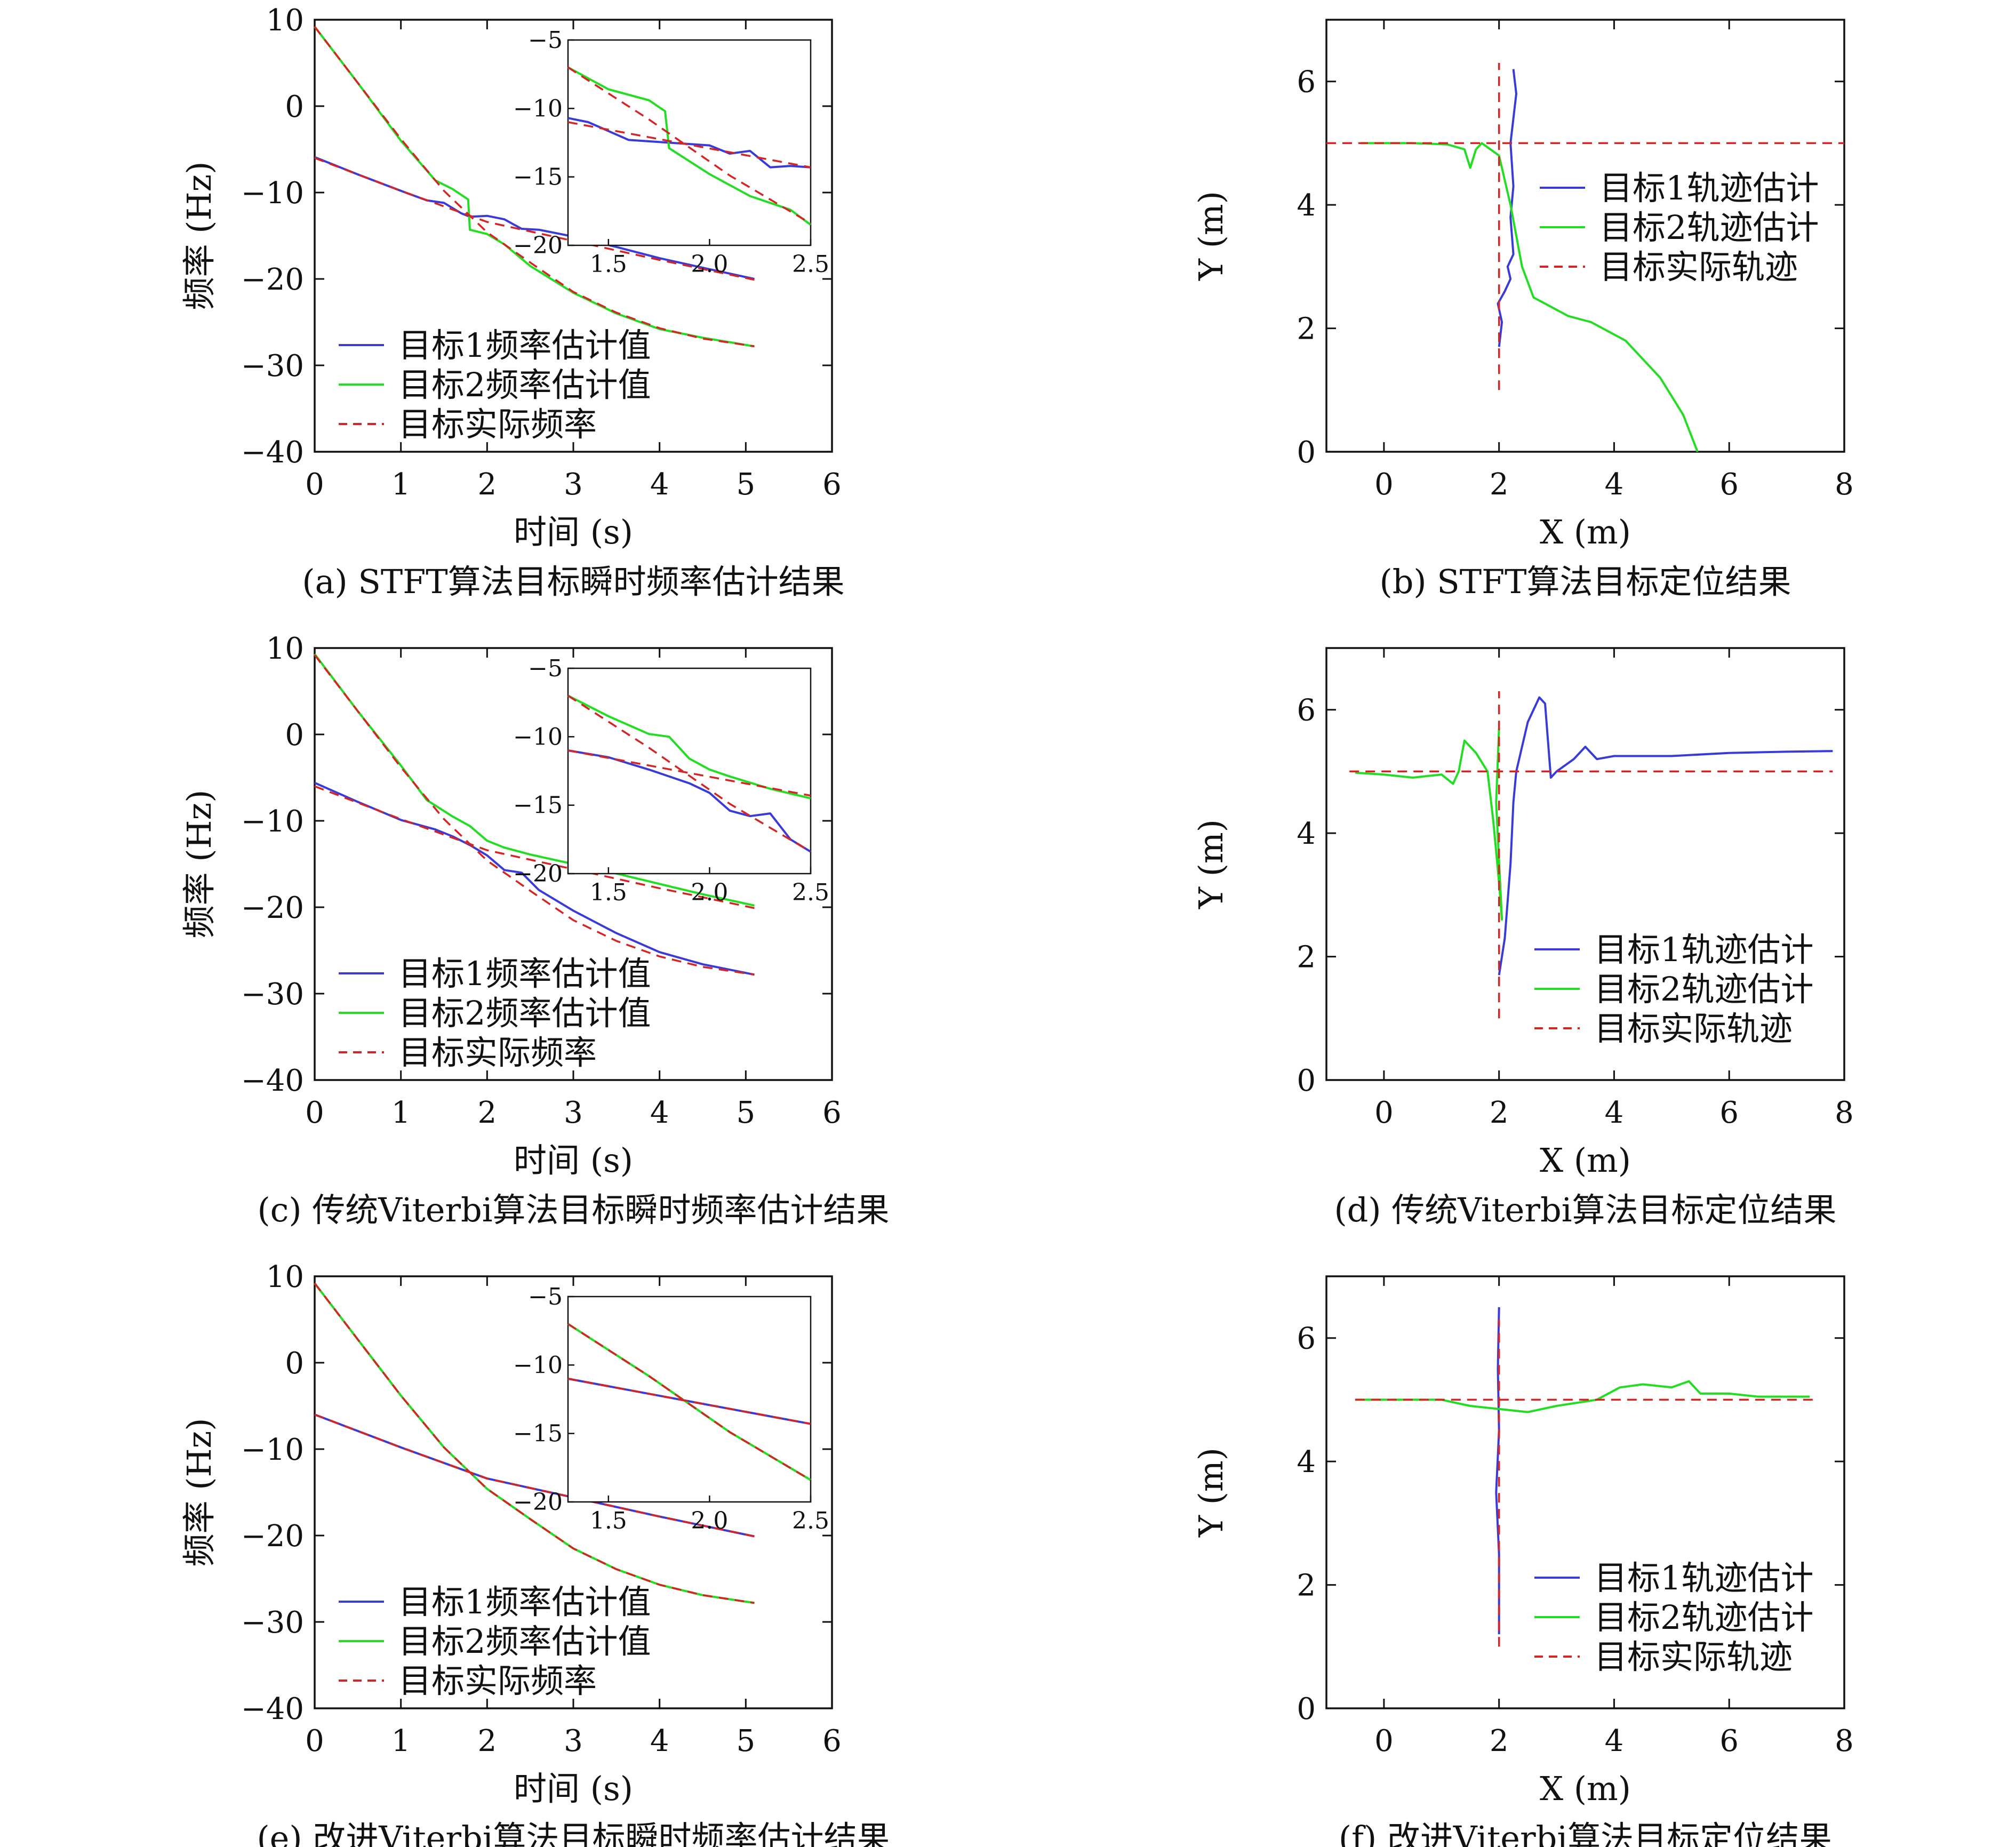 This screenshot has height=1847, width=2016. What do you see at coordinates (272, 366) in the screenshot?
I see `y-tick-label: −30` at bounding box center [272, 366].